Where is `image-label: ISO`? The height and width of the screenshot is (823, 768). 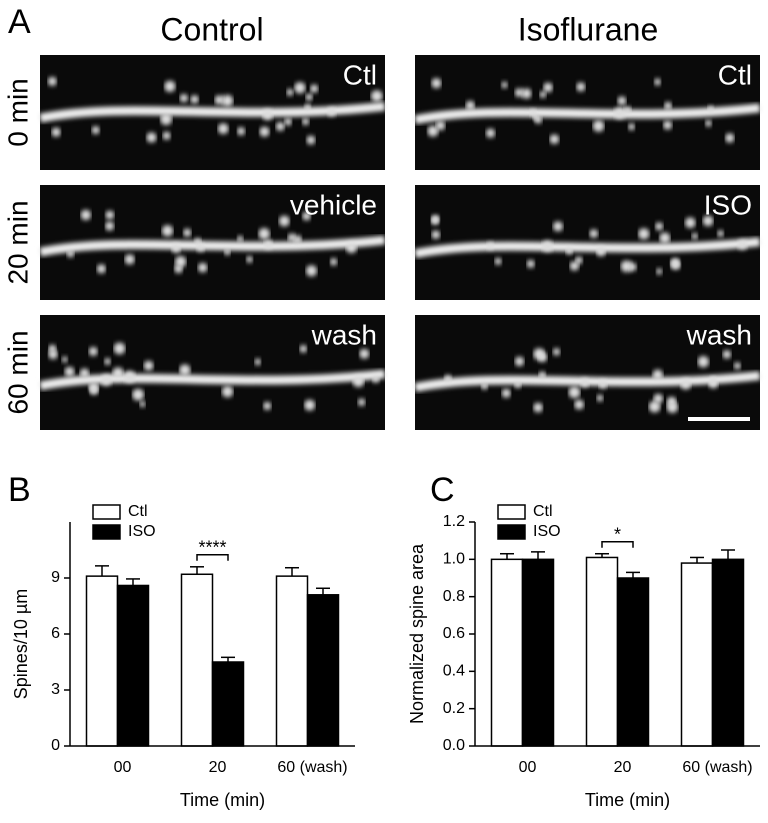
image-label: ISO is located at coordinates (728, 204).